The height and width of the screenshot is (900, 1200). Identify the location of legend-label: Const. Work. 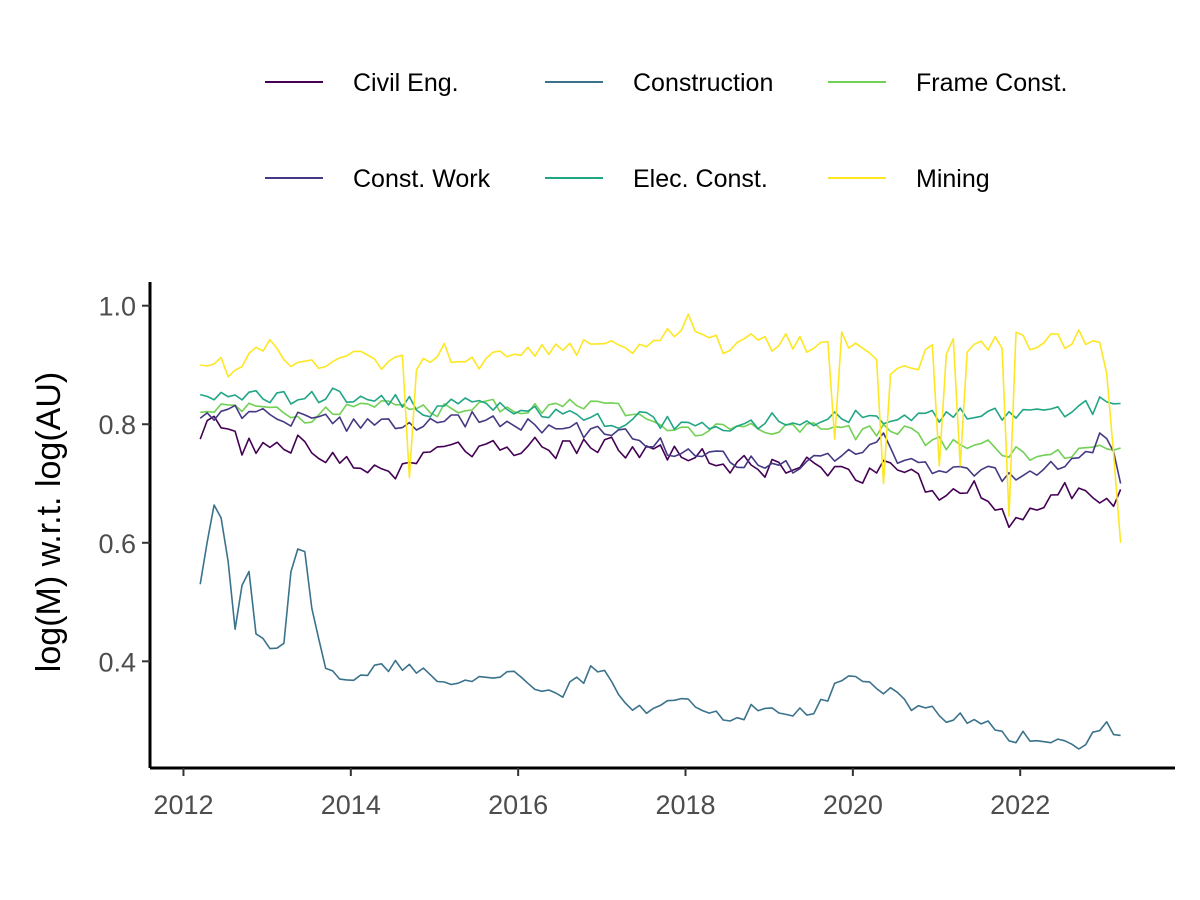
(422, 179).